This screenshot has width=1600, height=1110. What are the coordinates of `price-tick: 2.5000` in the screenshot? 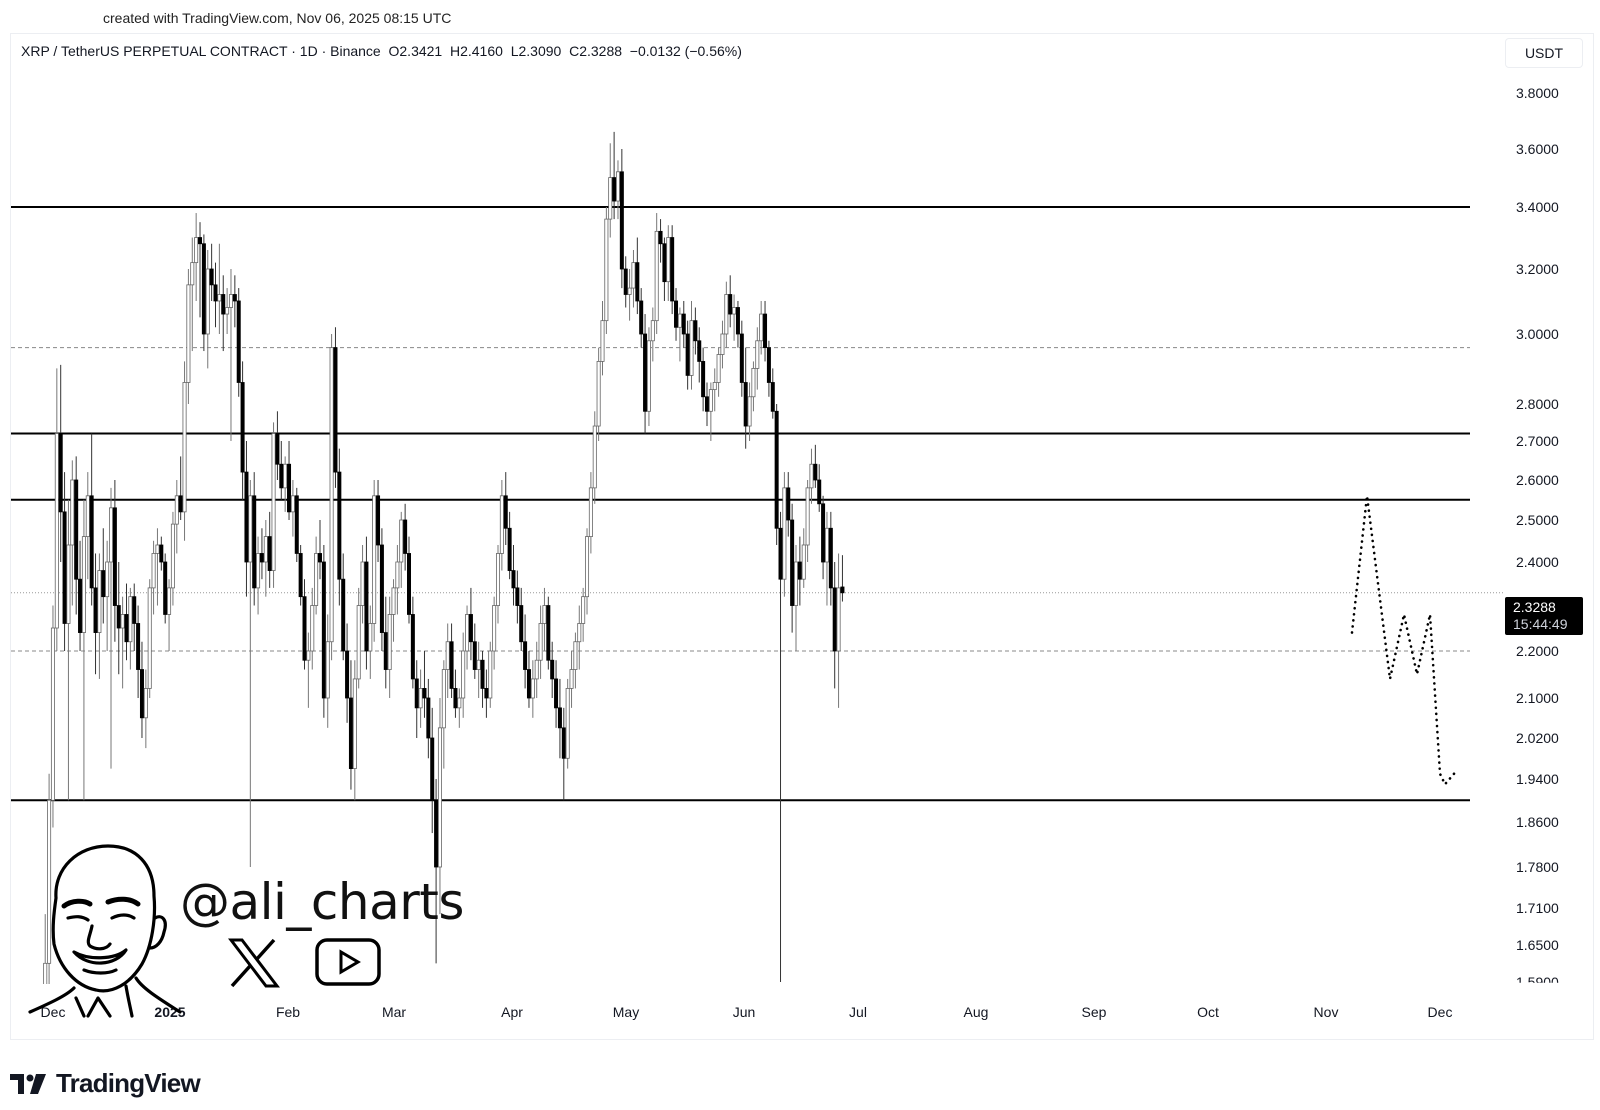 It's located at (1537, 520).